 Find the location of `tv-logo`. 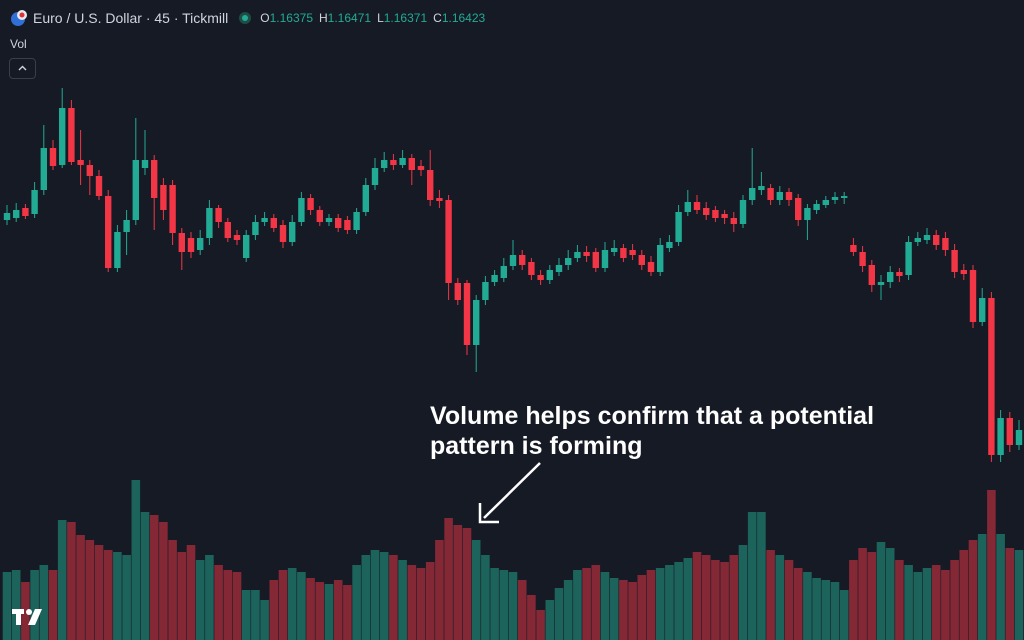

tv-logo is located at coordinates (27, 617).